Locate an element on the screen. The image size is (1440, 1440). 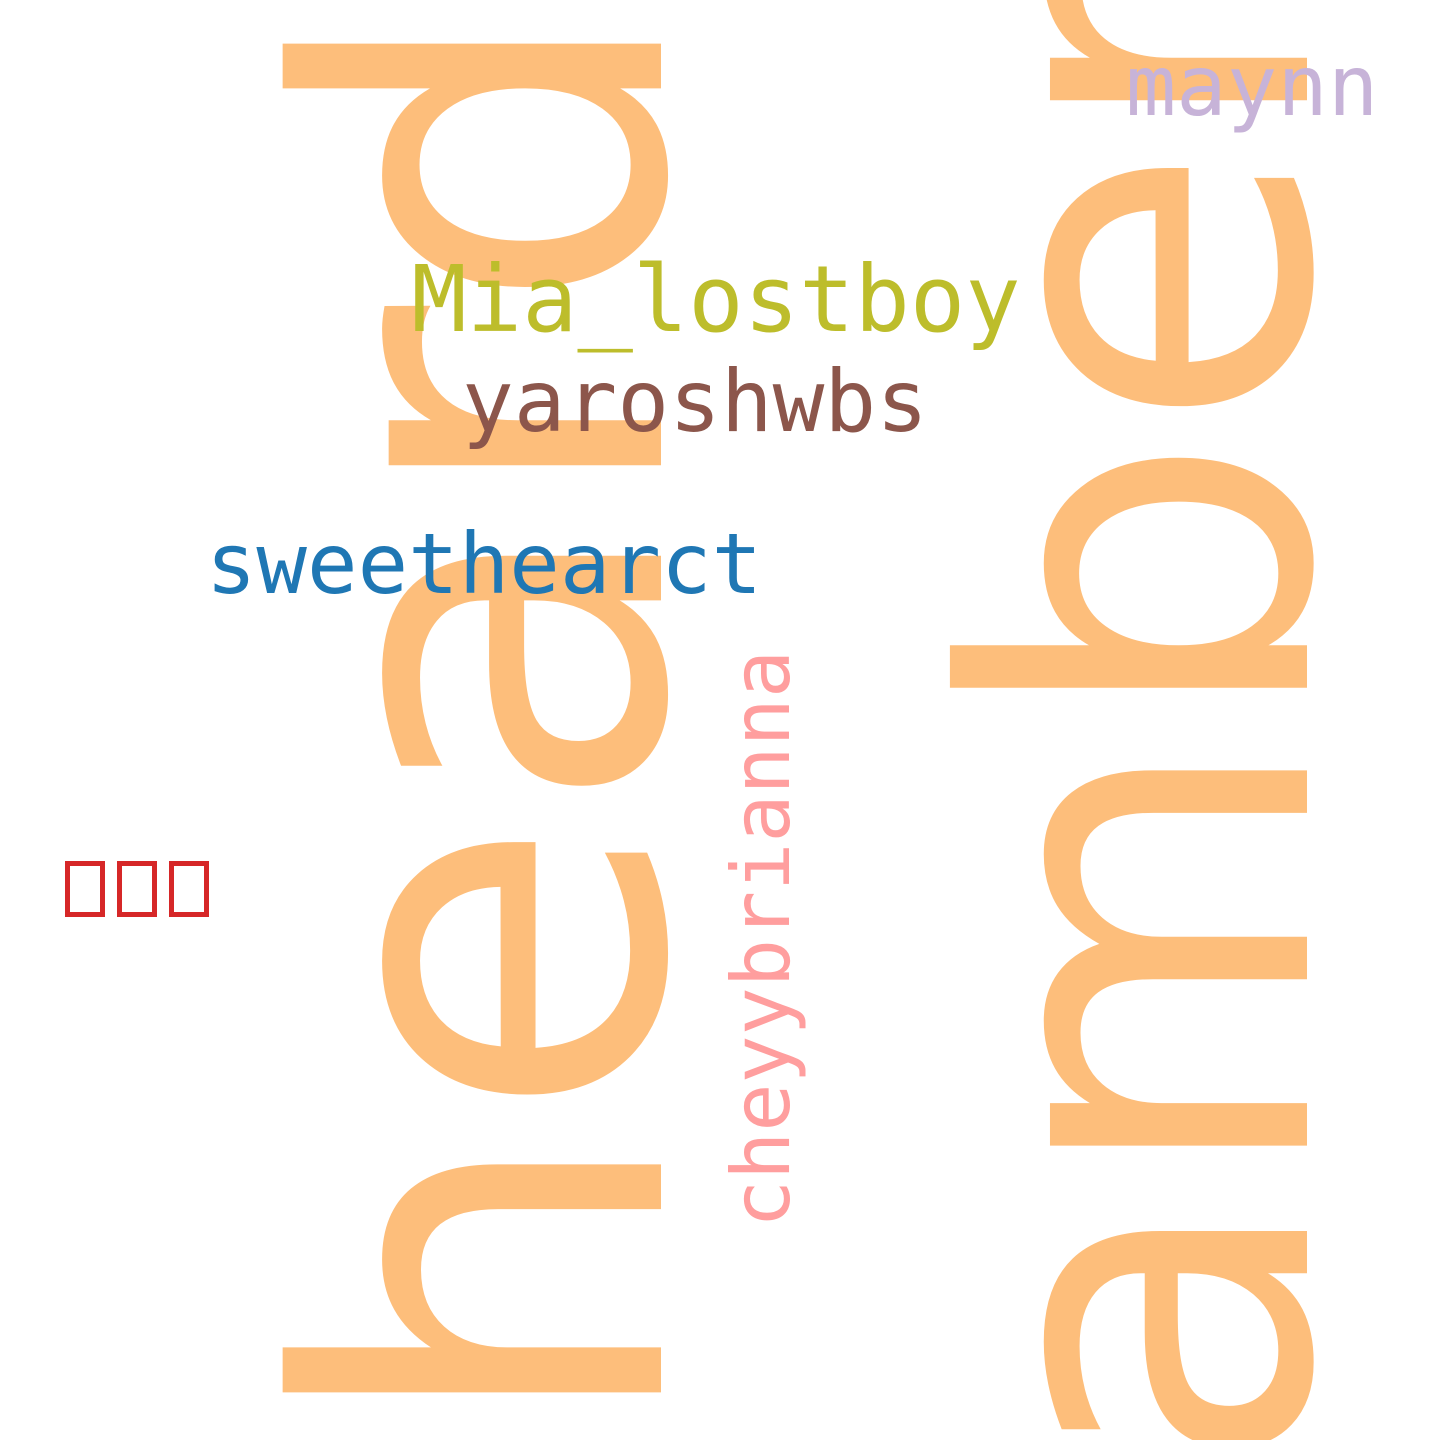
word-mia-lostboy: Mia_lostboy is located at coordinates (716, 299).